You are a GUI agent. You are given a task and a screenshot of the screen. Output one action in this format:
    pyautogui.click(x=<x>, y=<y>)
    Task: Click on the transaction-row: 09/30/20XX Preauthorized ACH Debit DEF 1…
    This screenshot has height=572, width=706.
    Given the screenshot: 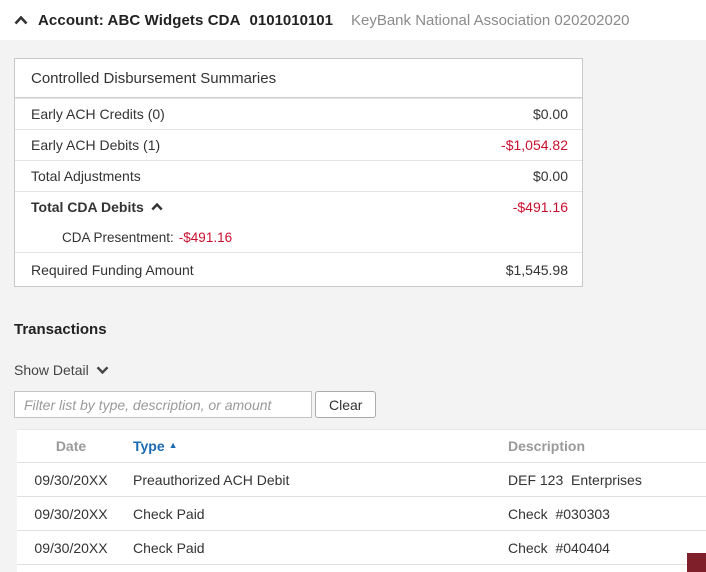 What is the action you would take?
    pyautogui.click(x=361, y=480)
    